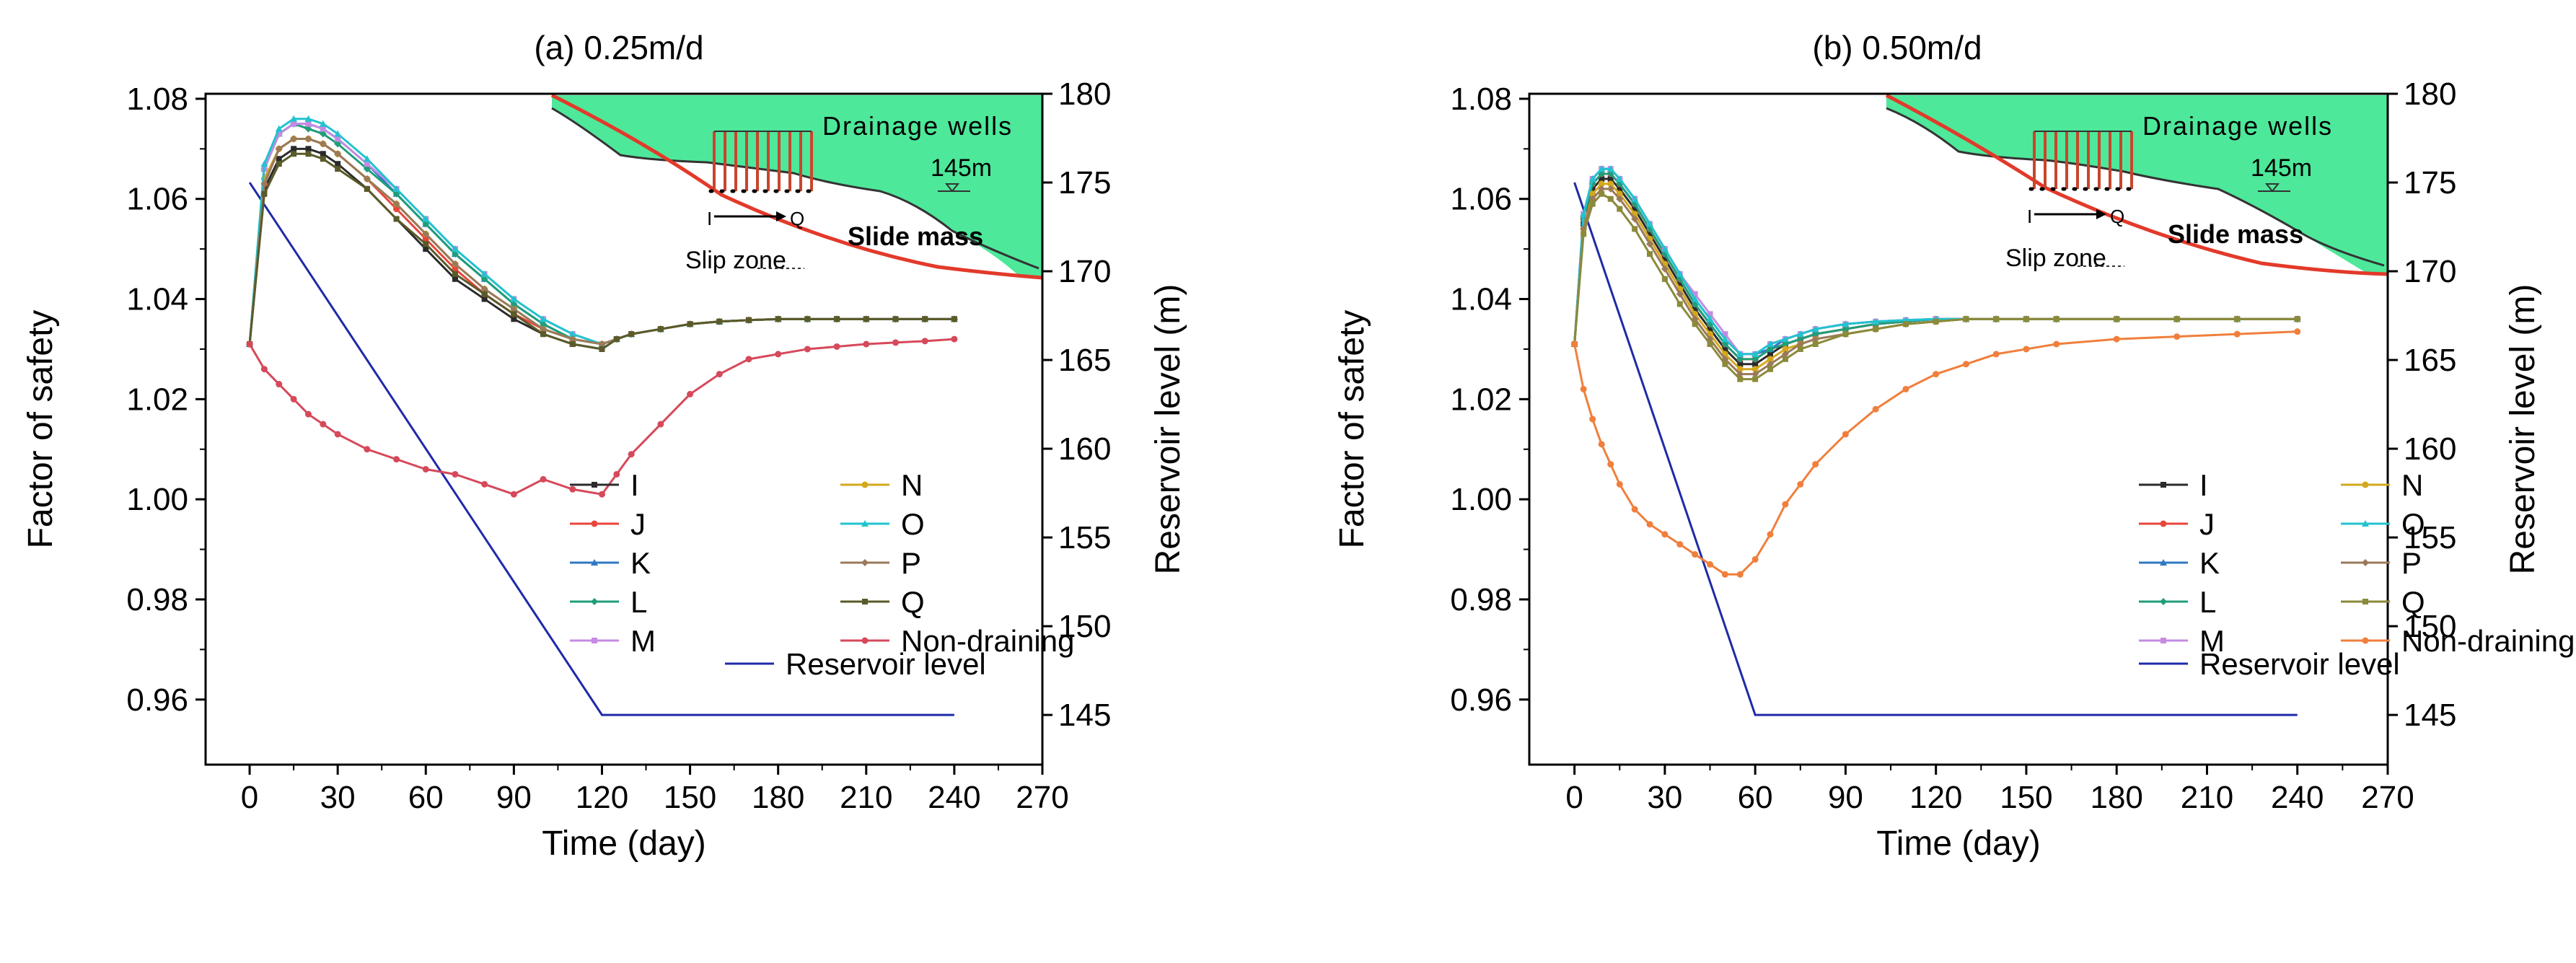 This screenshot has height=963, width=2576. What do you see at coordinates (2177, 602) in the screenshot?
I see `legend-item: L` at bounding box center [2177, 602].